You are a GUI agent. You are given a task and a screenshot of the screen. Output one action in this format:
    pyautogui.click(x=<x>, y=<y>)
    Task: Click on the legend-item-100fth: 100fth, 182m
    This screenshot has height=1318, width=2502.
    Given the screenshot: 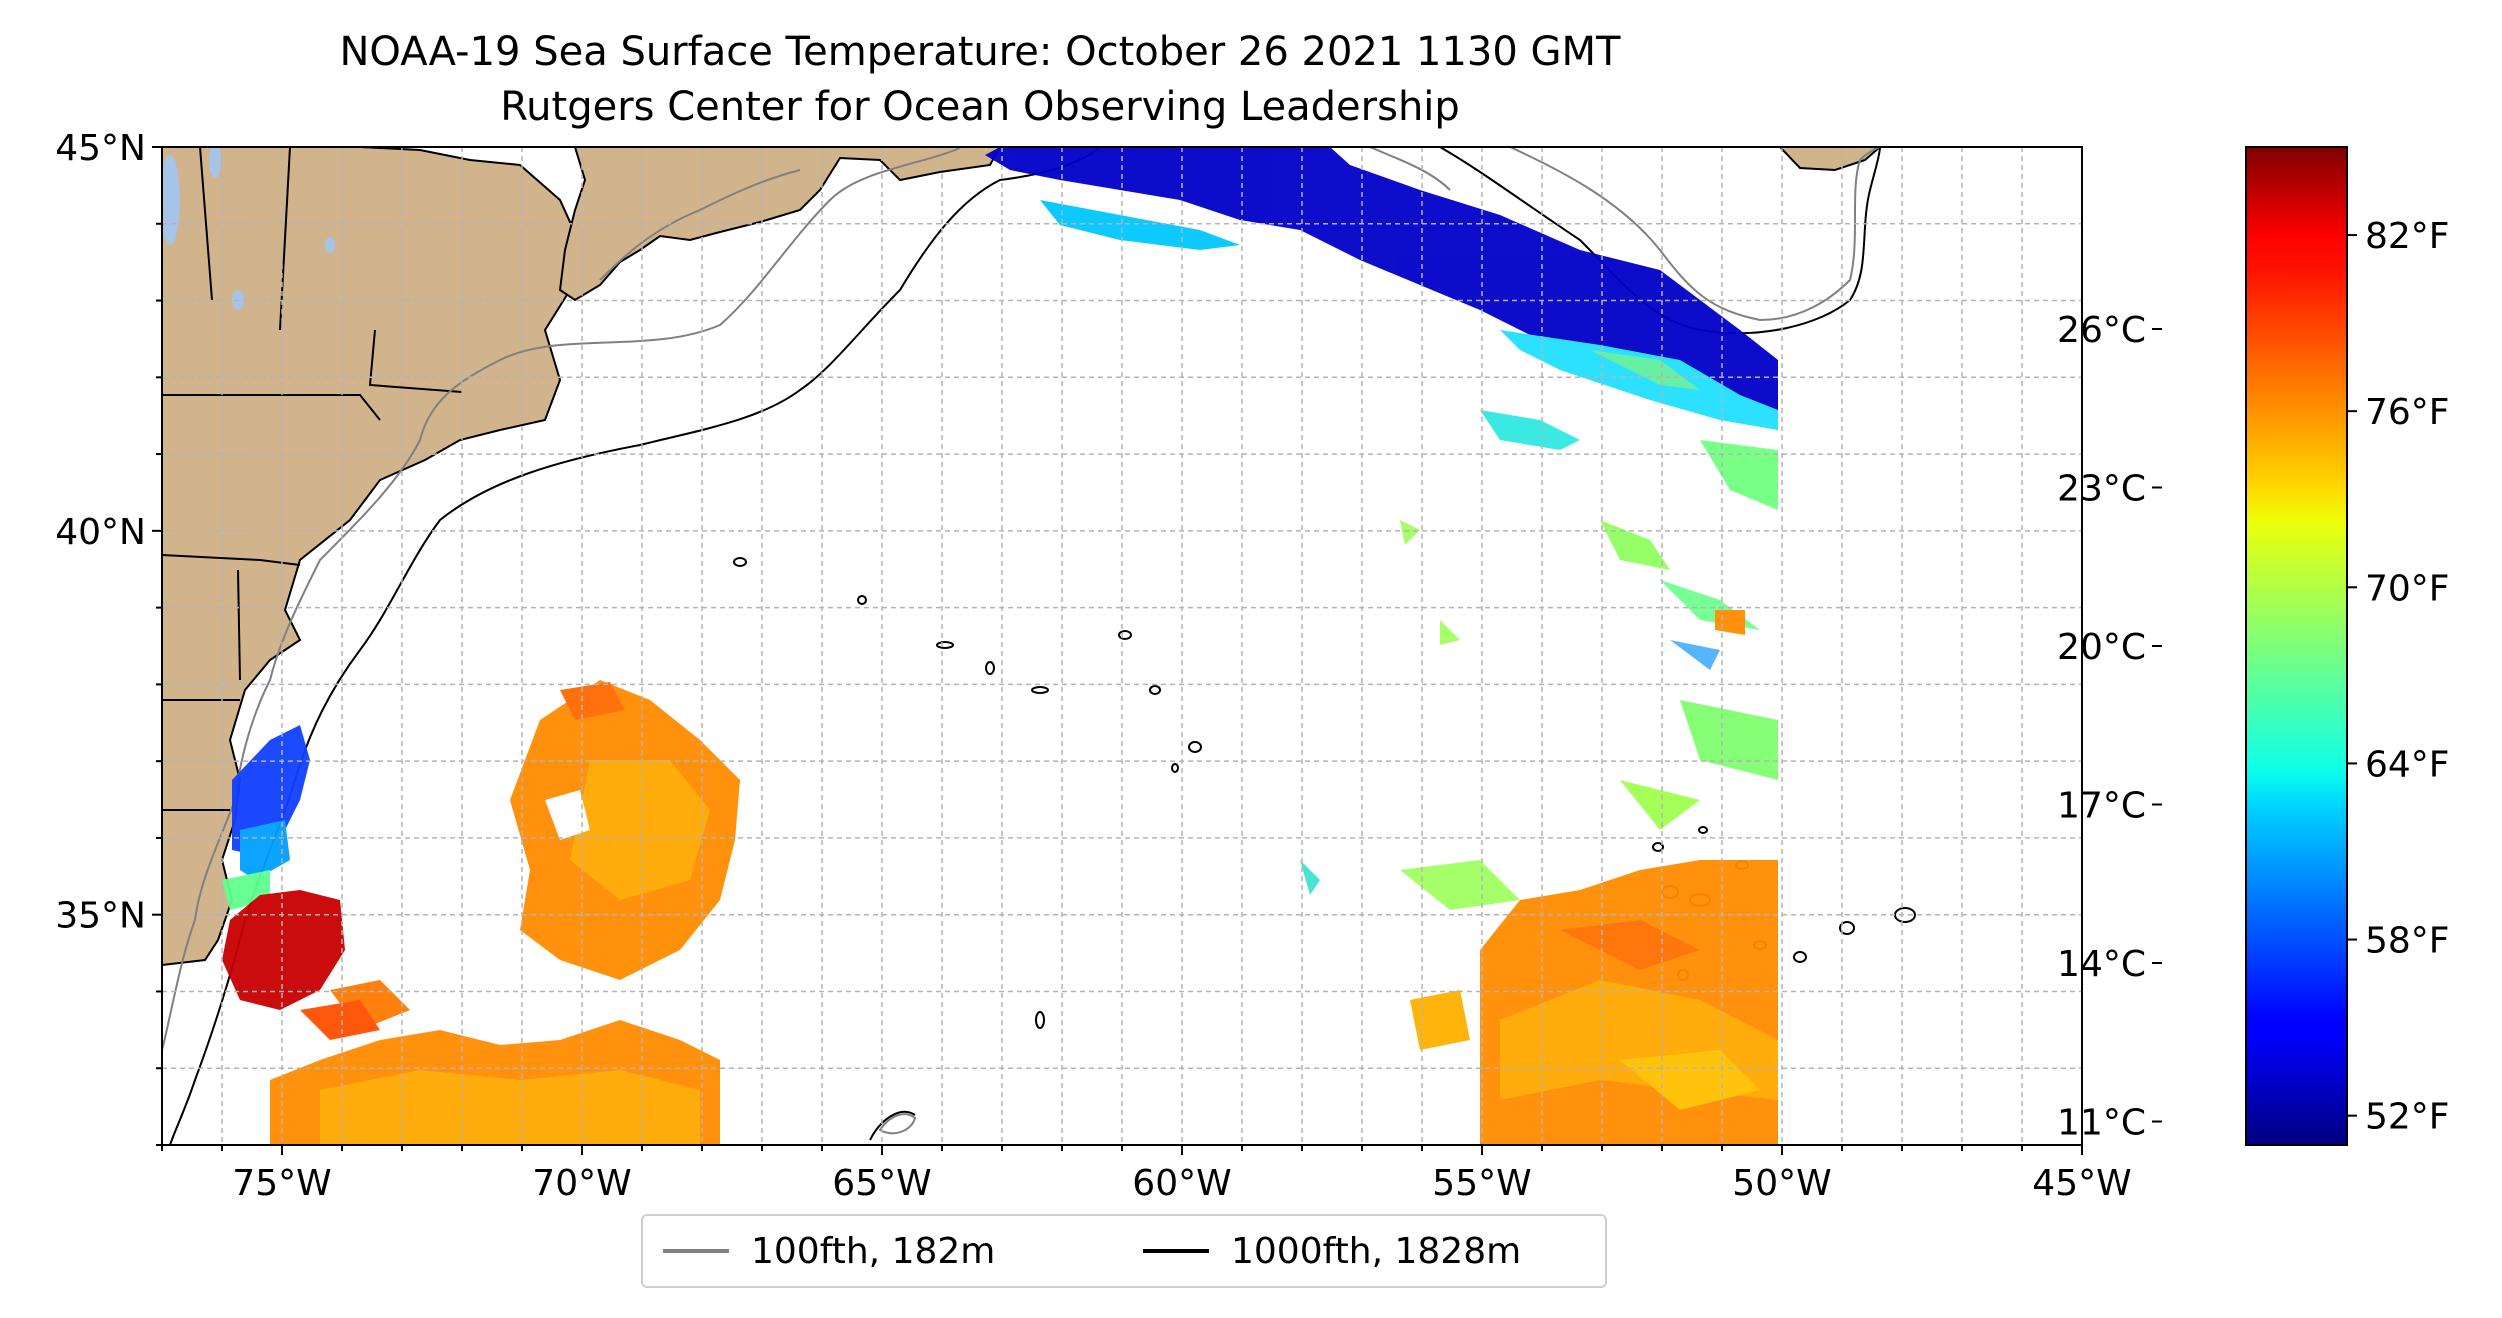 What is the action you would take?
    pyautogui.click(x=829, y=1251)
    